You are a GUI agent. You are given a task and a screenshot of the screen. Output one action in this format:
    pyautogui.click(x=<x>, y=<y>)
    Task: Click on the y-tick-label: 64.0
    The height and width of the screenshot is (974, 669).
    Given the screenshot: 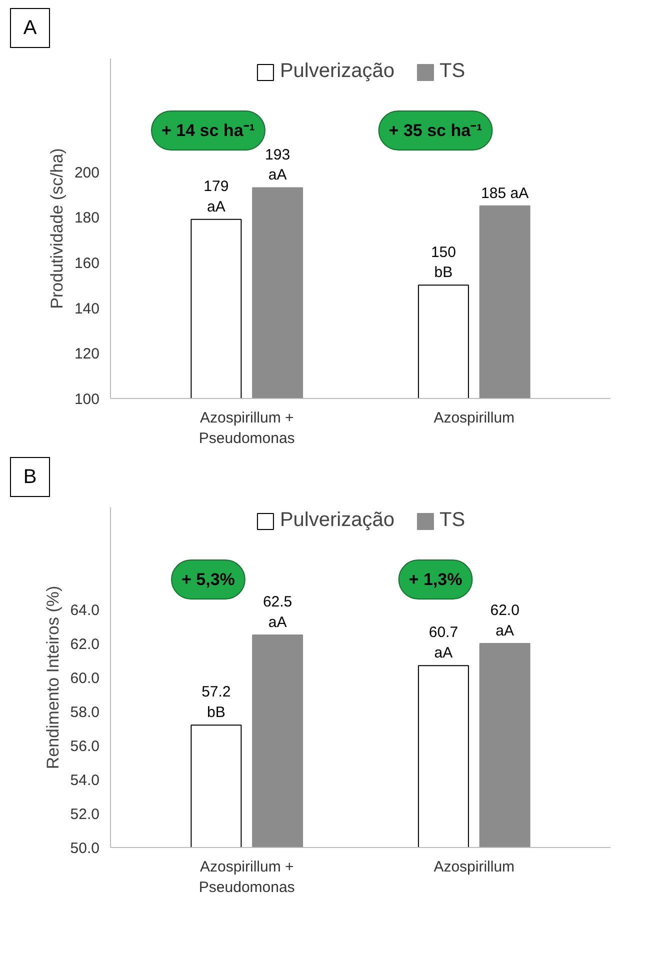 What is the action you would take?
    pyautogui.click(x=85, y=610)
    